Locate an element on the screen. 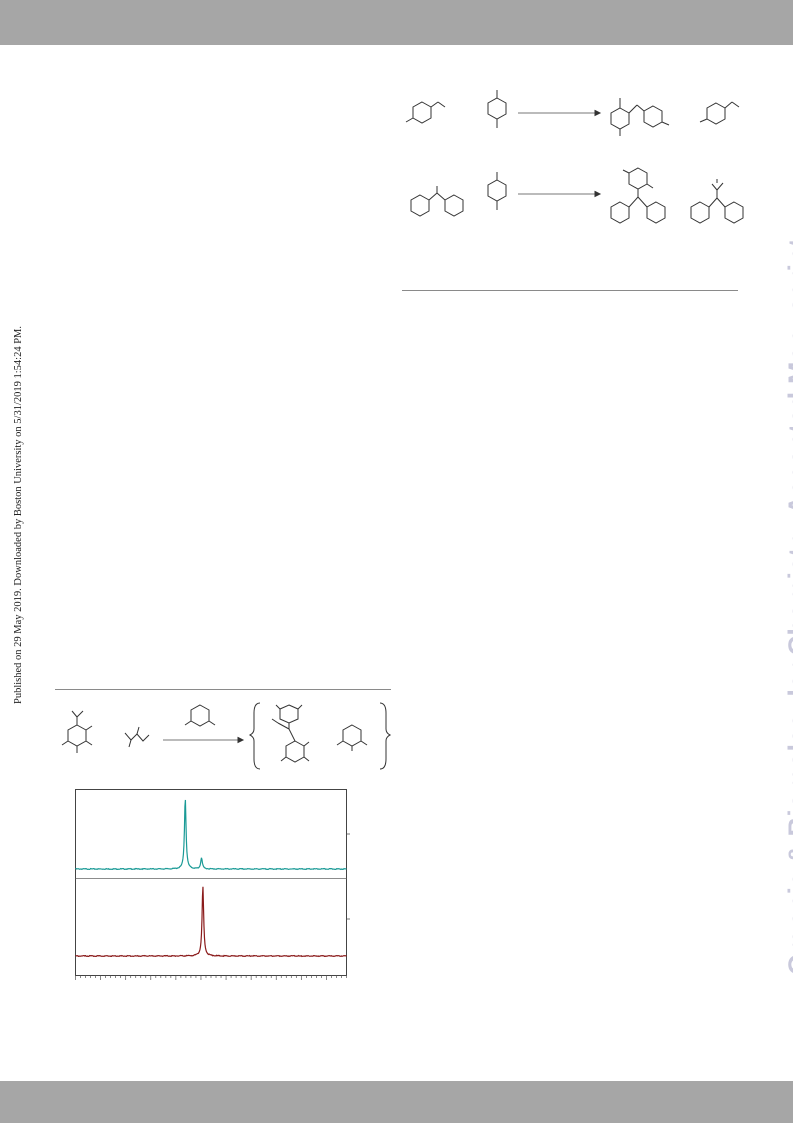 This screenshot has width=793, height=1123. reaction-scheme-top is located at coordinates (574, 157).